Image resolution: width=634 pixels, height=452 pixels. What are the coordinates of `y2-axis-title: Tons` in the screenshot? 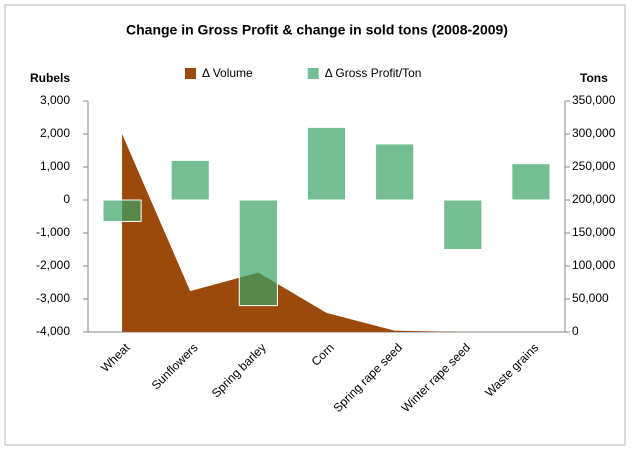 It's located at (594, 78).